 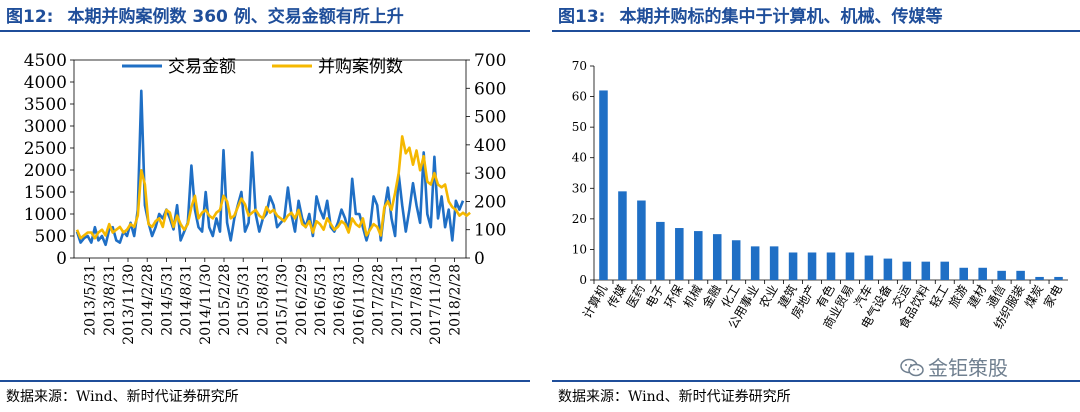 I want to click on left-figure-number: 图12:, so click(x=30, y=17).